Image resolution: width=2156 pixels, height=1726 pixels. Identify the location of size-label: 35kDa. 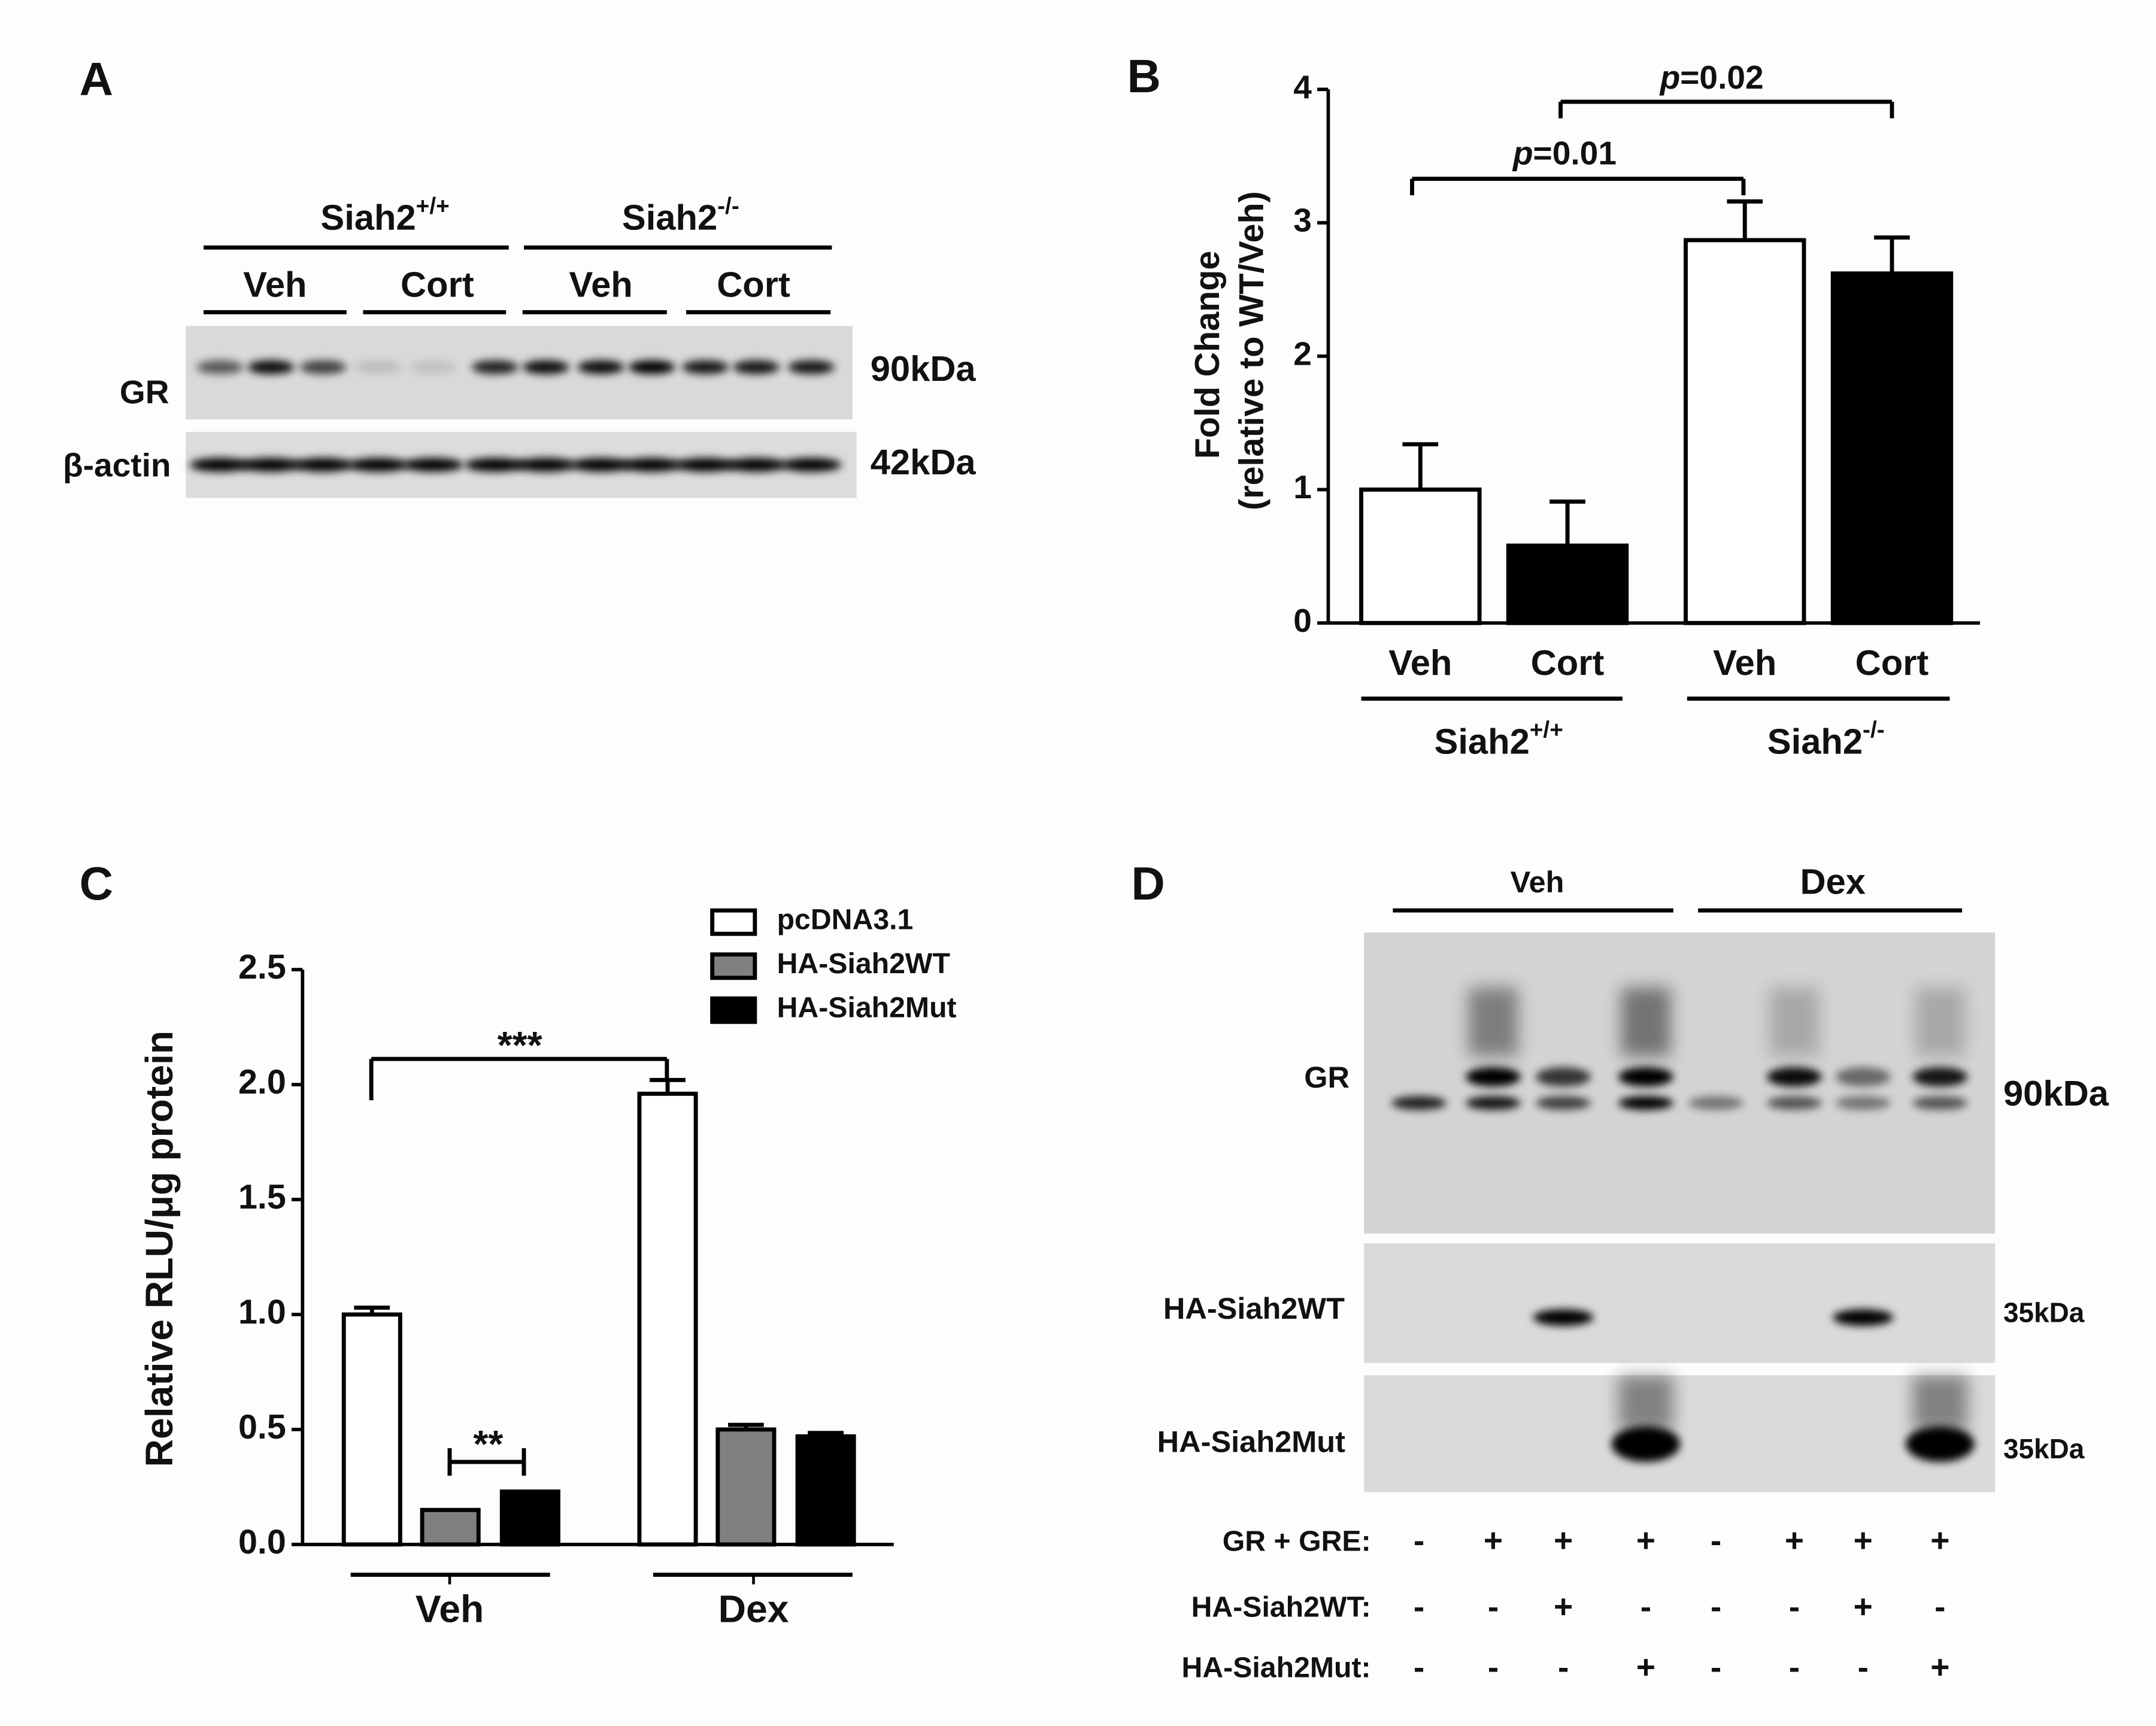
(2044, 1449).